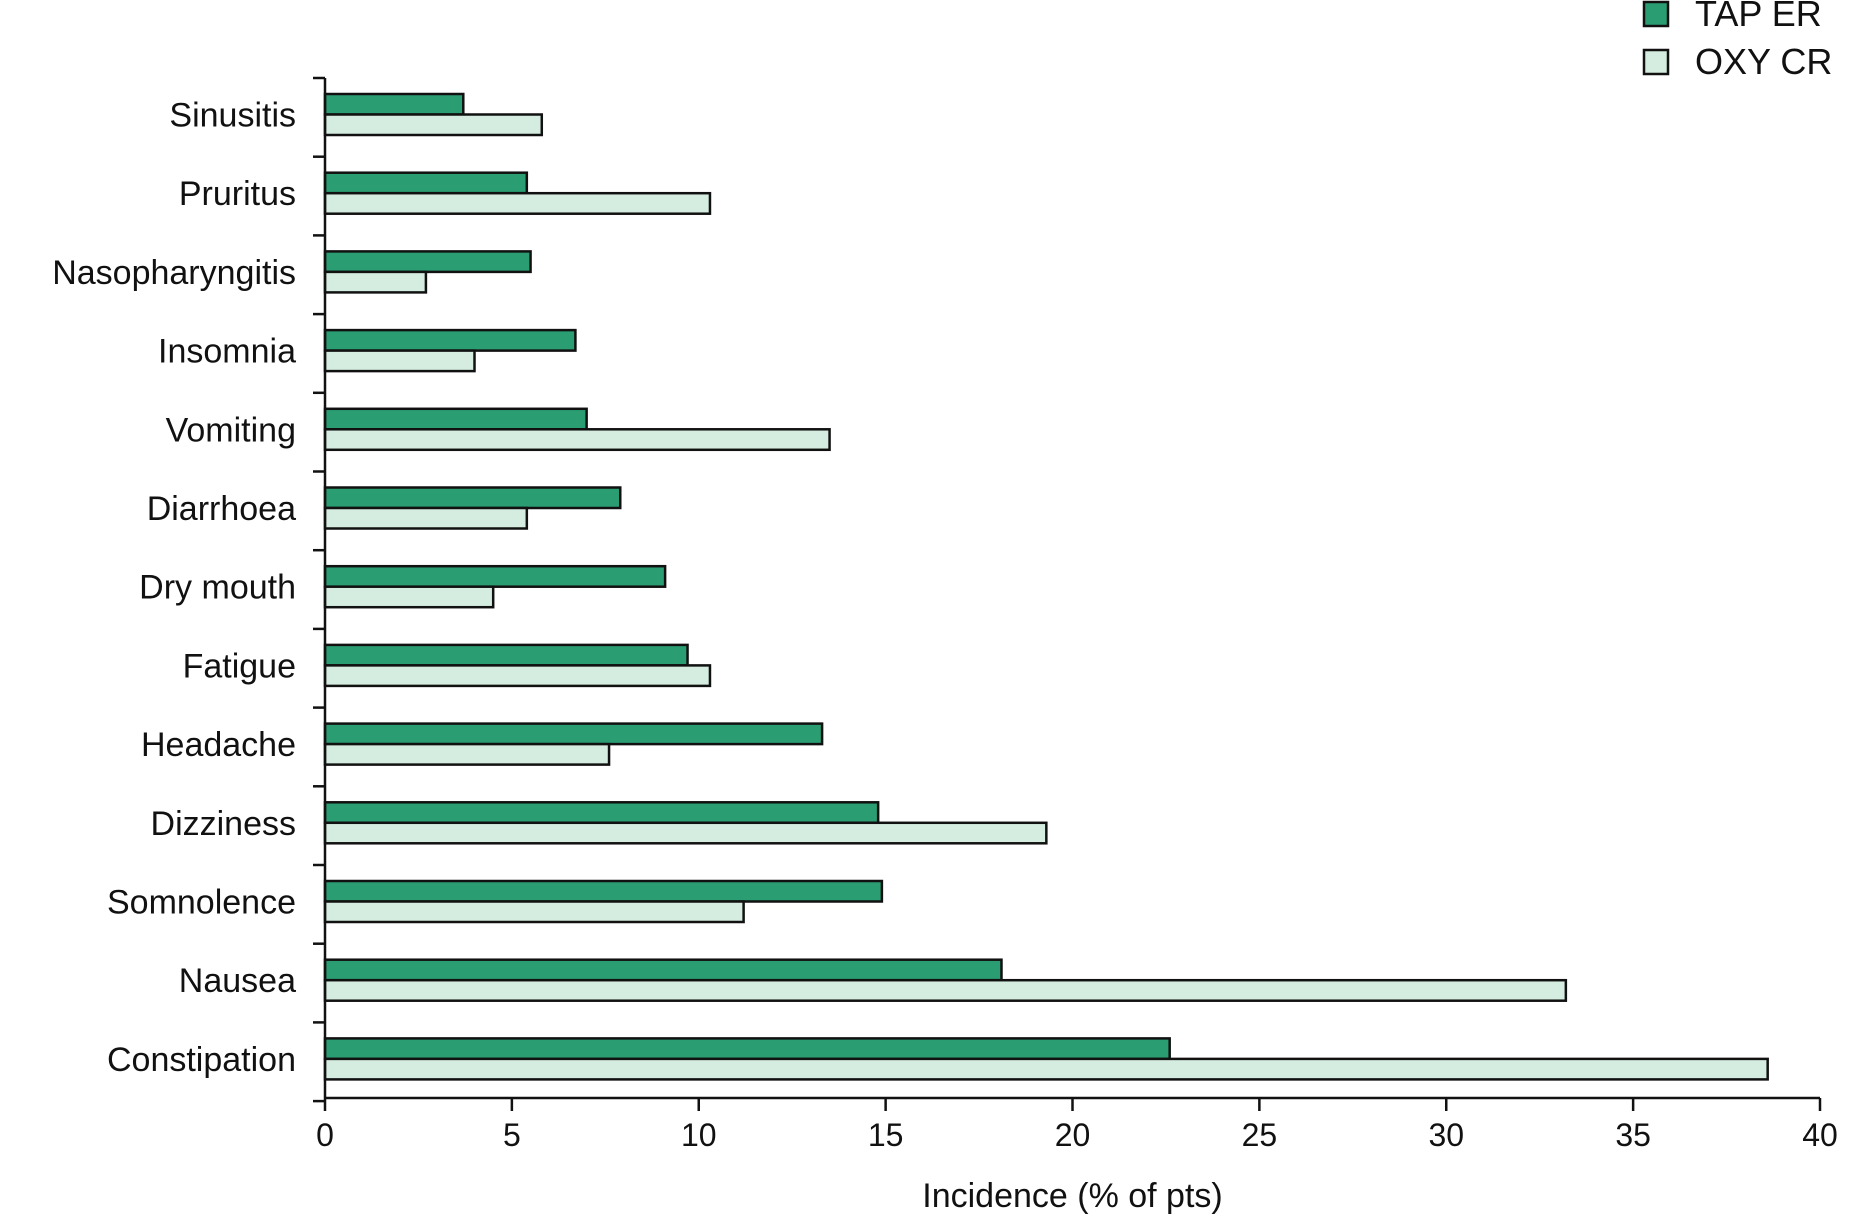 The image size is (1854, 1218). Describe the element at coordinates (886, 1135) in the screenshot. I see `x-tick-label-15: 15` at that location.